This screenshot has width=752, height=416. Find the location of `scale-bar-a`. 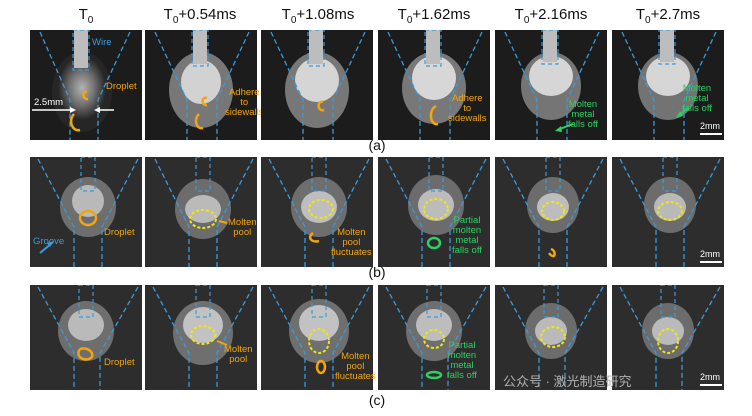

scale-bar-a is located at coordinates (711, 134).